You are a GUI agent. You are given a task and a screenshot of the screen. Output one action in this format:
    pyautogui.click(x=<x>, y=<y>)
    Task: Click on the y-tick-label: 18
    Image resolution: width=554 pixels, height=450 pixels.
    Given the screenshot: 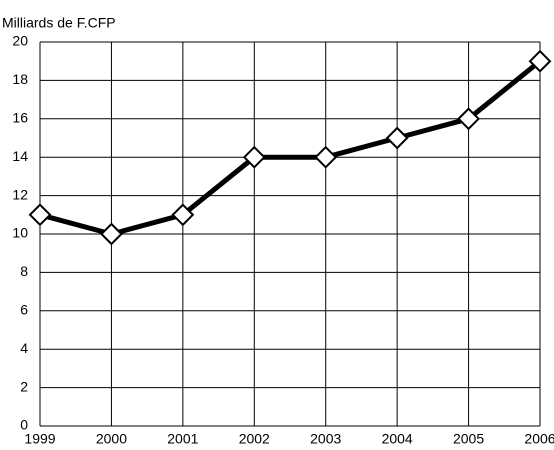 What is the action you would take?
    pyautogui.click(x=20, y=79)
    